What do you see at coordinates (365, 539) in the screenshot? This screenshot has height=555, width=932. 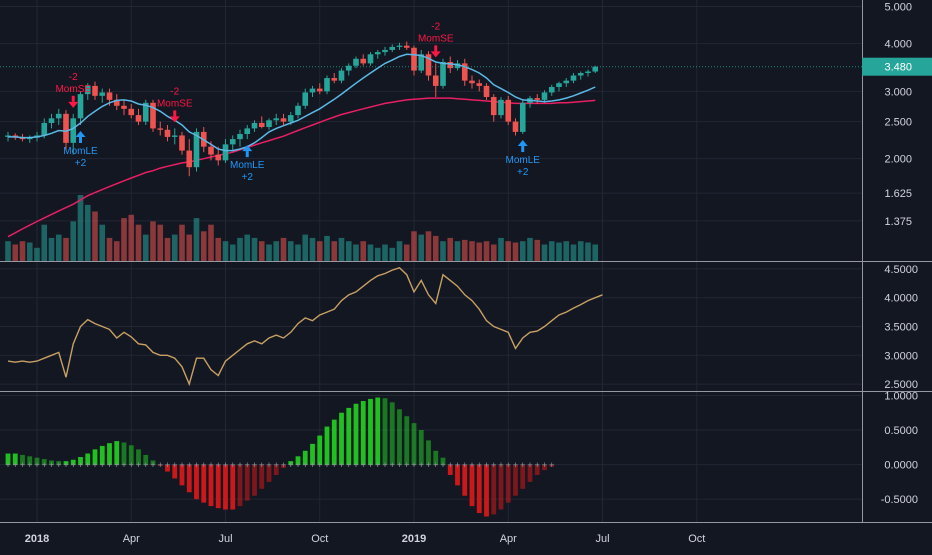 I see `time-axis: 2018 Apr Jul Oct 2019 Apr Jul Oct` at bounding box center [365, 539].